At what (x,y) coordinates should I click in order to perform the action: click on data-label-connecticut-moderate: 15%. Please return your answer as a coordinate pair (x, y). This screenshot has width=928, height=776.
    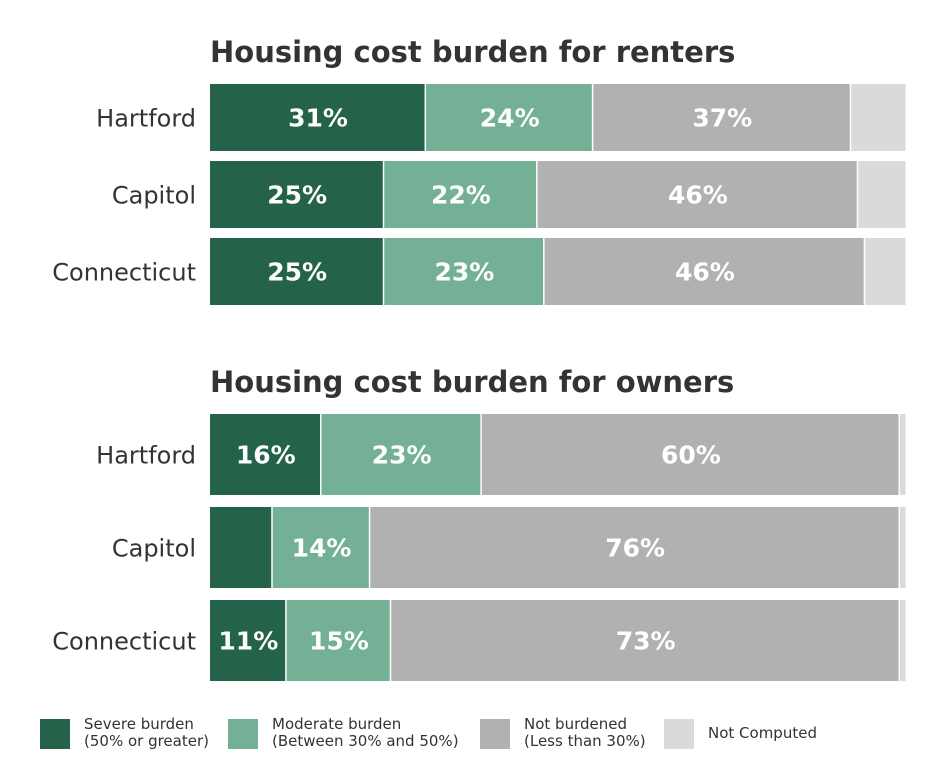
    Looking at the image, I should click on (339, 641).